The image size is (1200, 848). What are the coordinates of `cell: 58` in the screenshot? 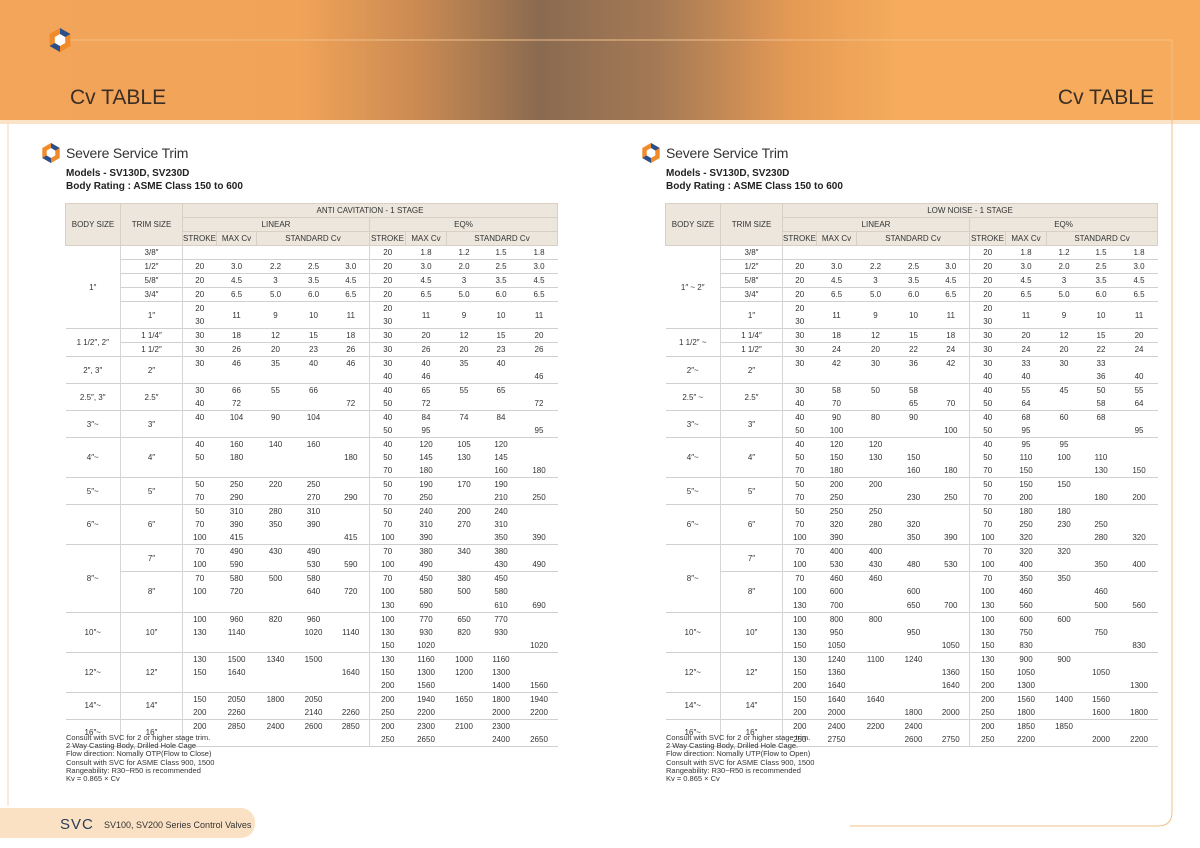 It's located at (1101, 404).